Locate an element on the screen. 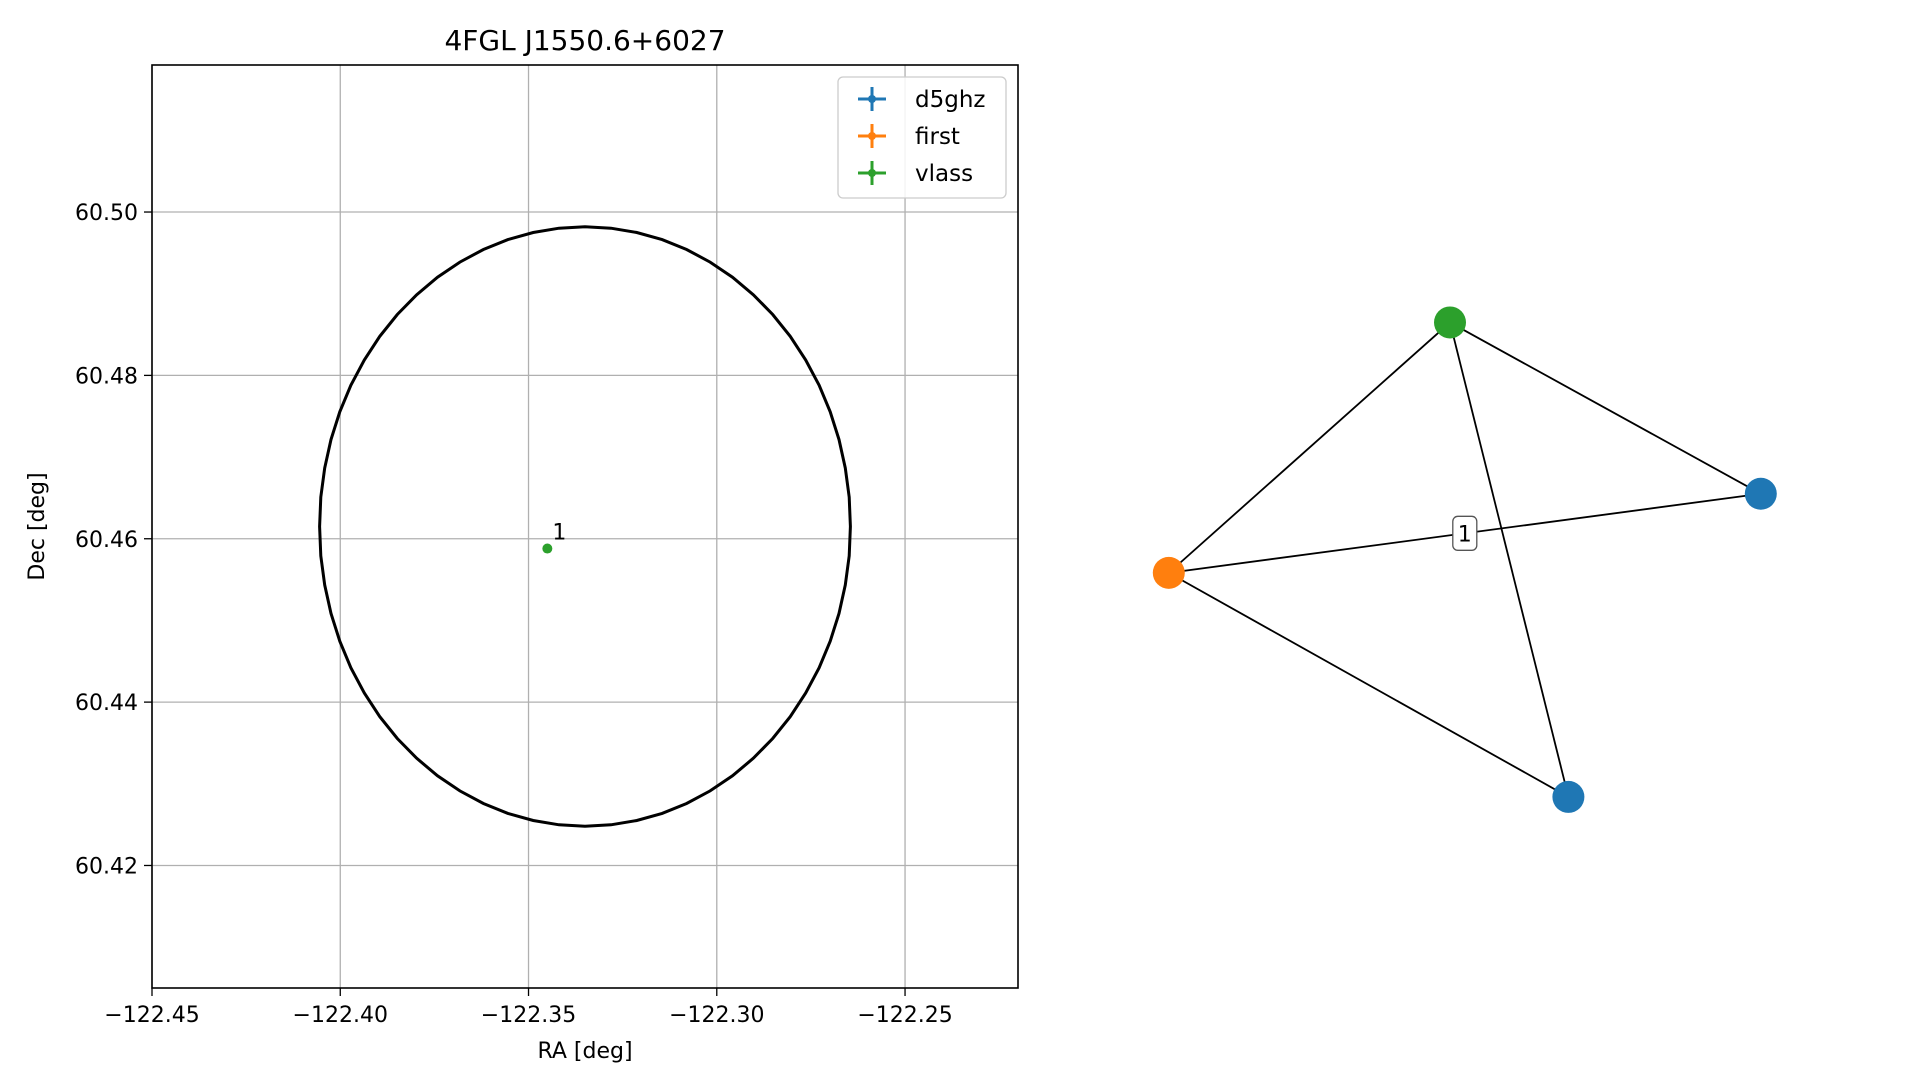 Image resolution: width=1919 pixels, height=1080 pixels. y-tick-label: 60.48 is located at coordinates (106, 376).